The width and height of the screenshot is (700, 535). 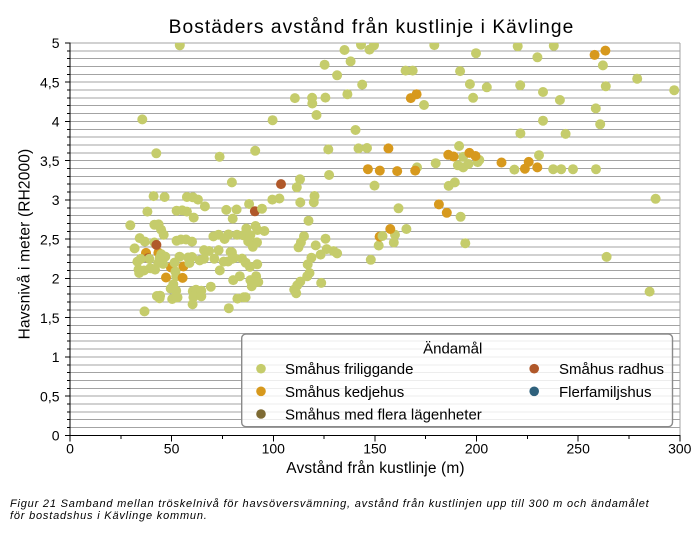 I want to click on svg-text: 1,5, so click(x=50, y=318).